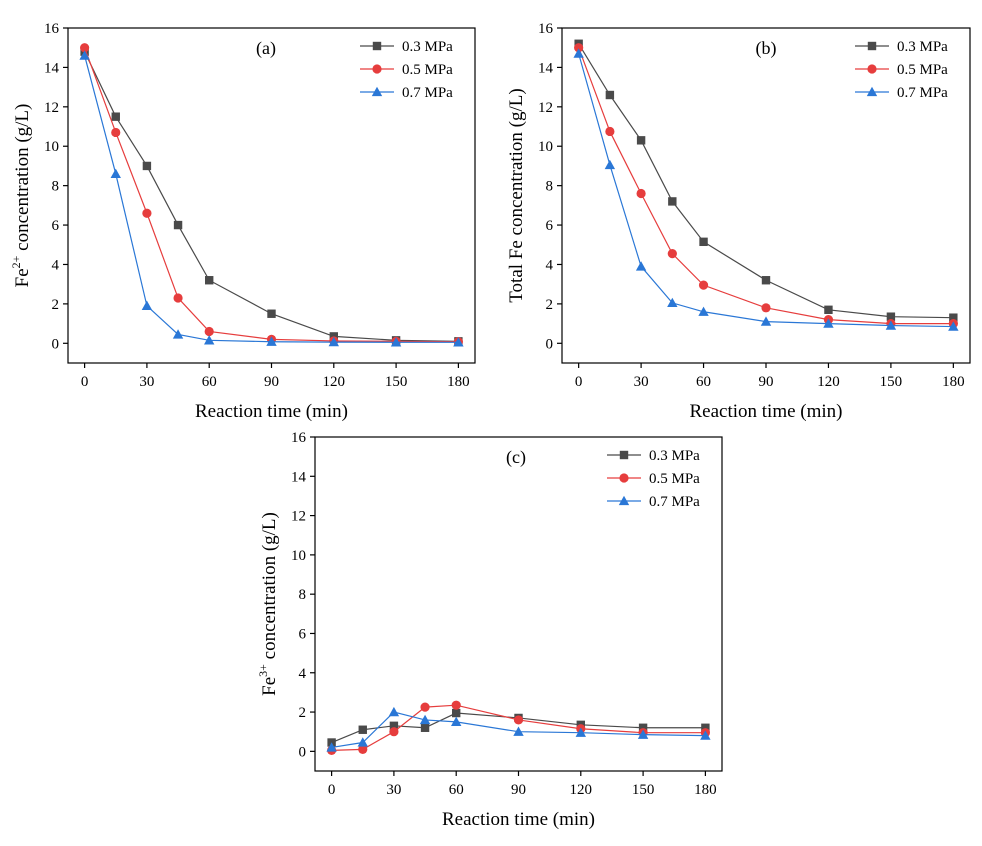  What do you see at coordinates (516, 457) in the screenshot?
I see `panel-label: (c)` at bounding box center [516, 457].